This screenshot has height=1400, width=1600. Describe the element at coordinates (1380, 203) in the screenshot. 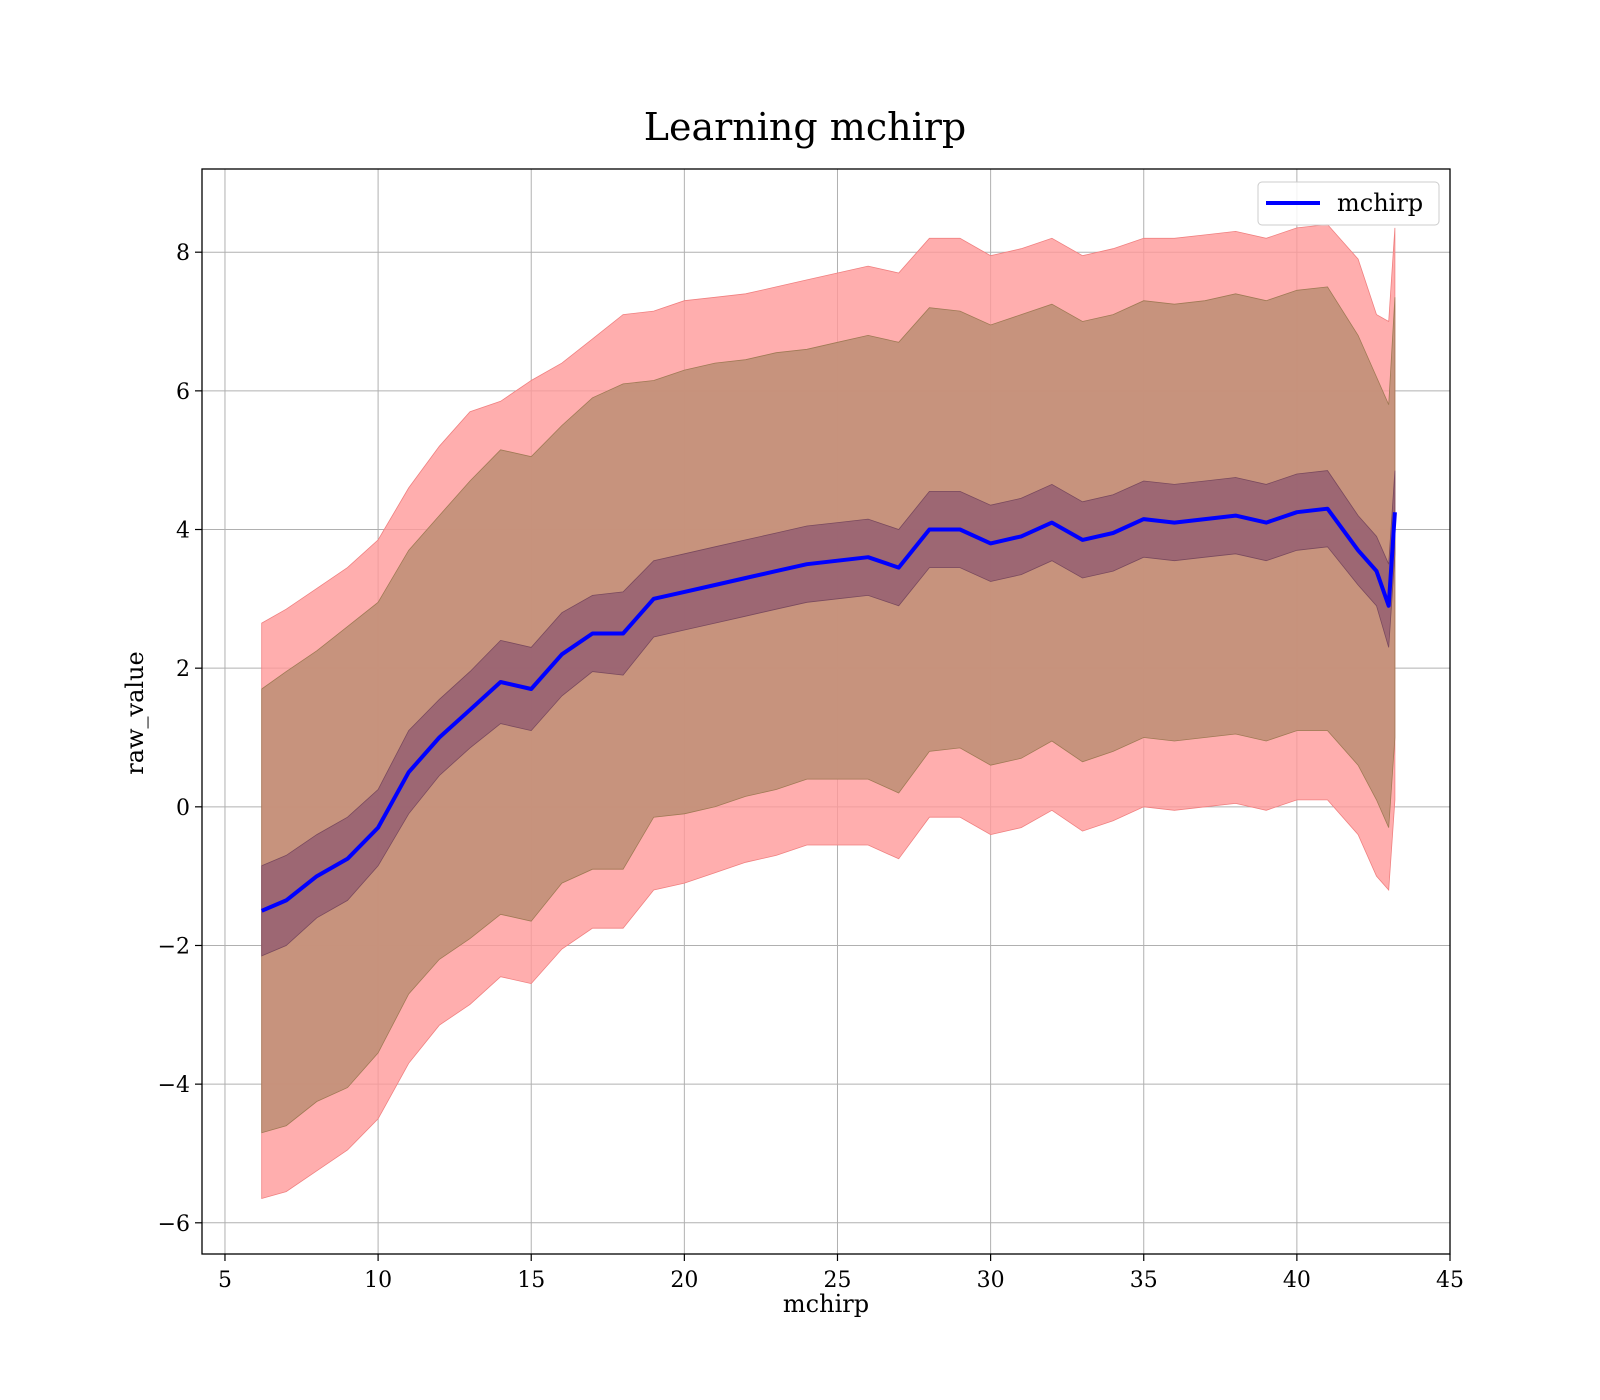

I see `legend-entry-mchirp: mchirp` at that location.